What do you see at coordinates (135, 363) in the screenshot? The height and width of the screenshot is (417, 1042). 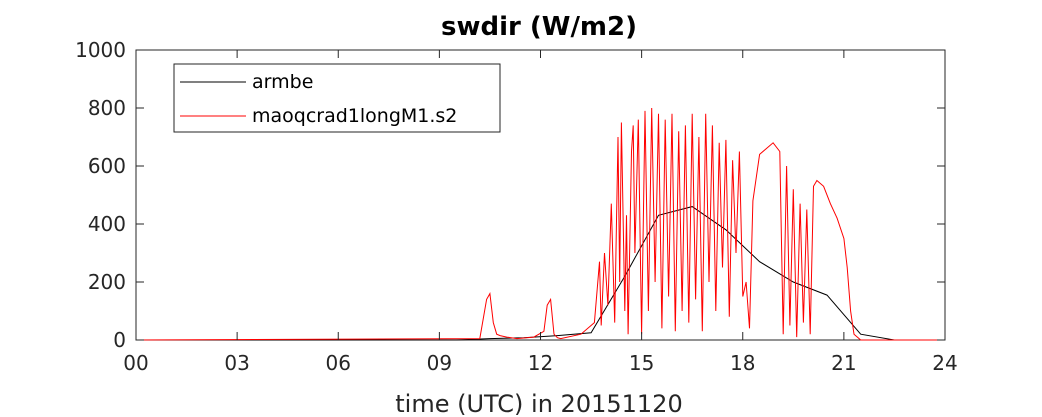 I see `x-tick-label: 00` at bounding box center [135, 363].